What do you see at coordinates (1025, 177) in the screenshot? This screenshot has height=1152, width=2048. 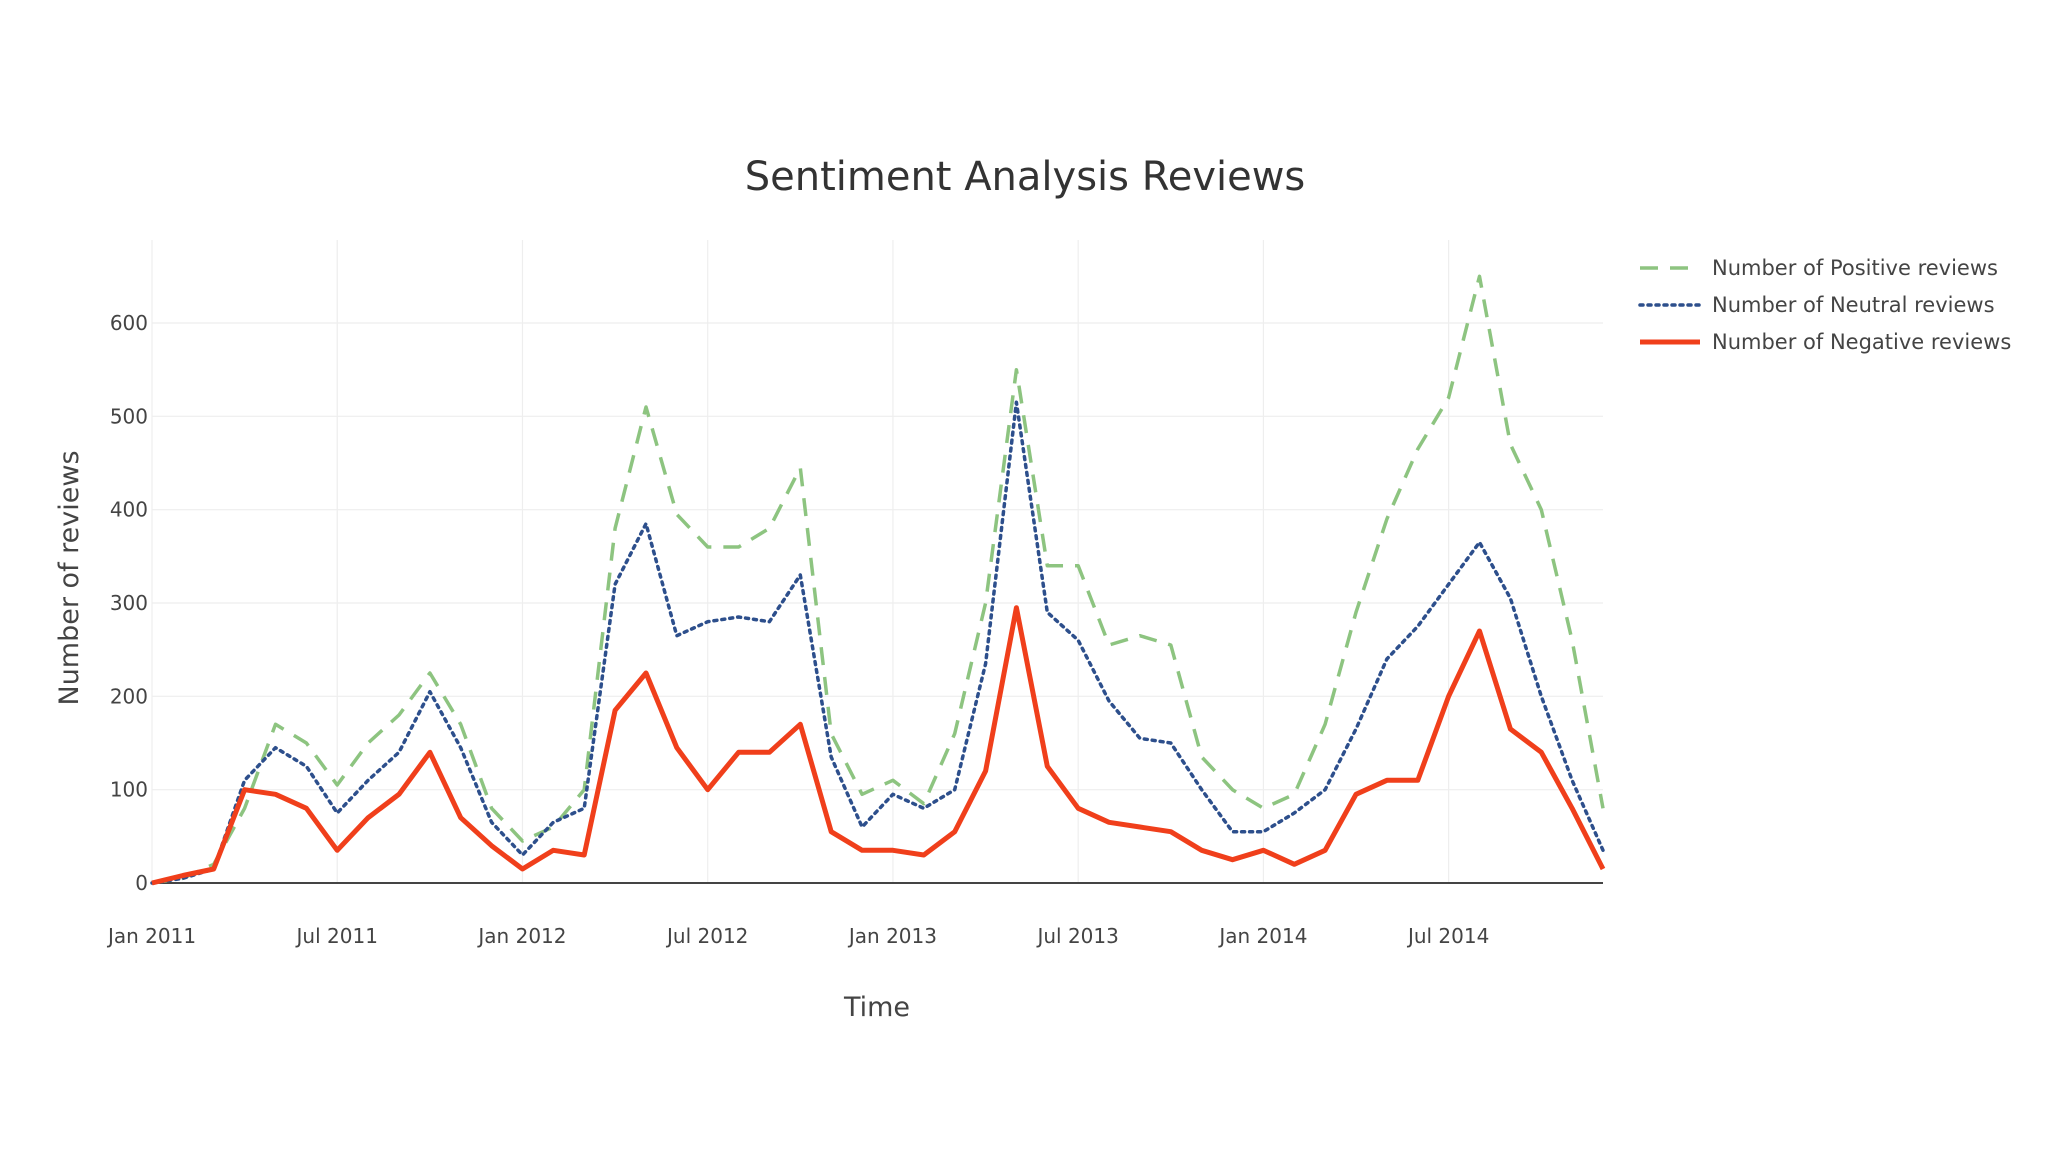 I see `chart-title: Sentiment Analysis Reviews` at bounding box center [1025, 177].